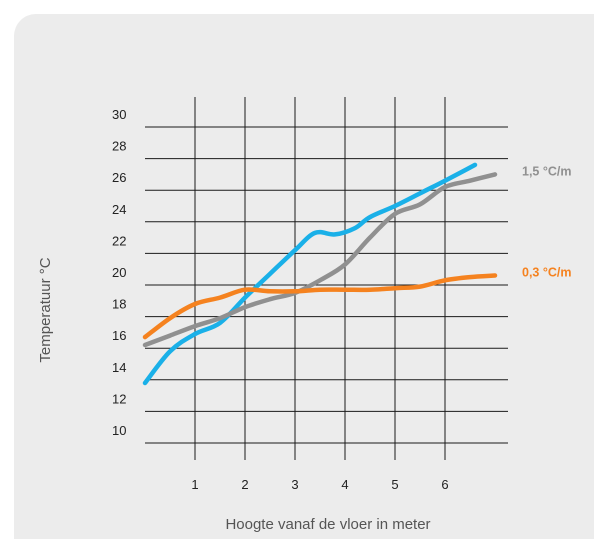 The width and height of the screenshot is (594, 539). Describe the element at coordinates (194, 484) in the screenshot. I see `x-tick-label: 1` at that location.